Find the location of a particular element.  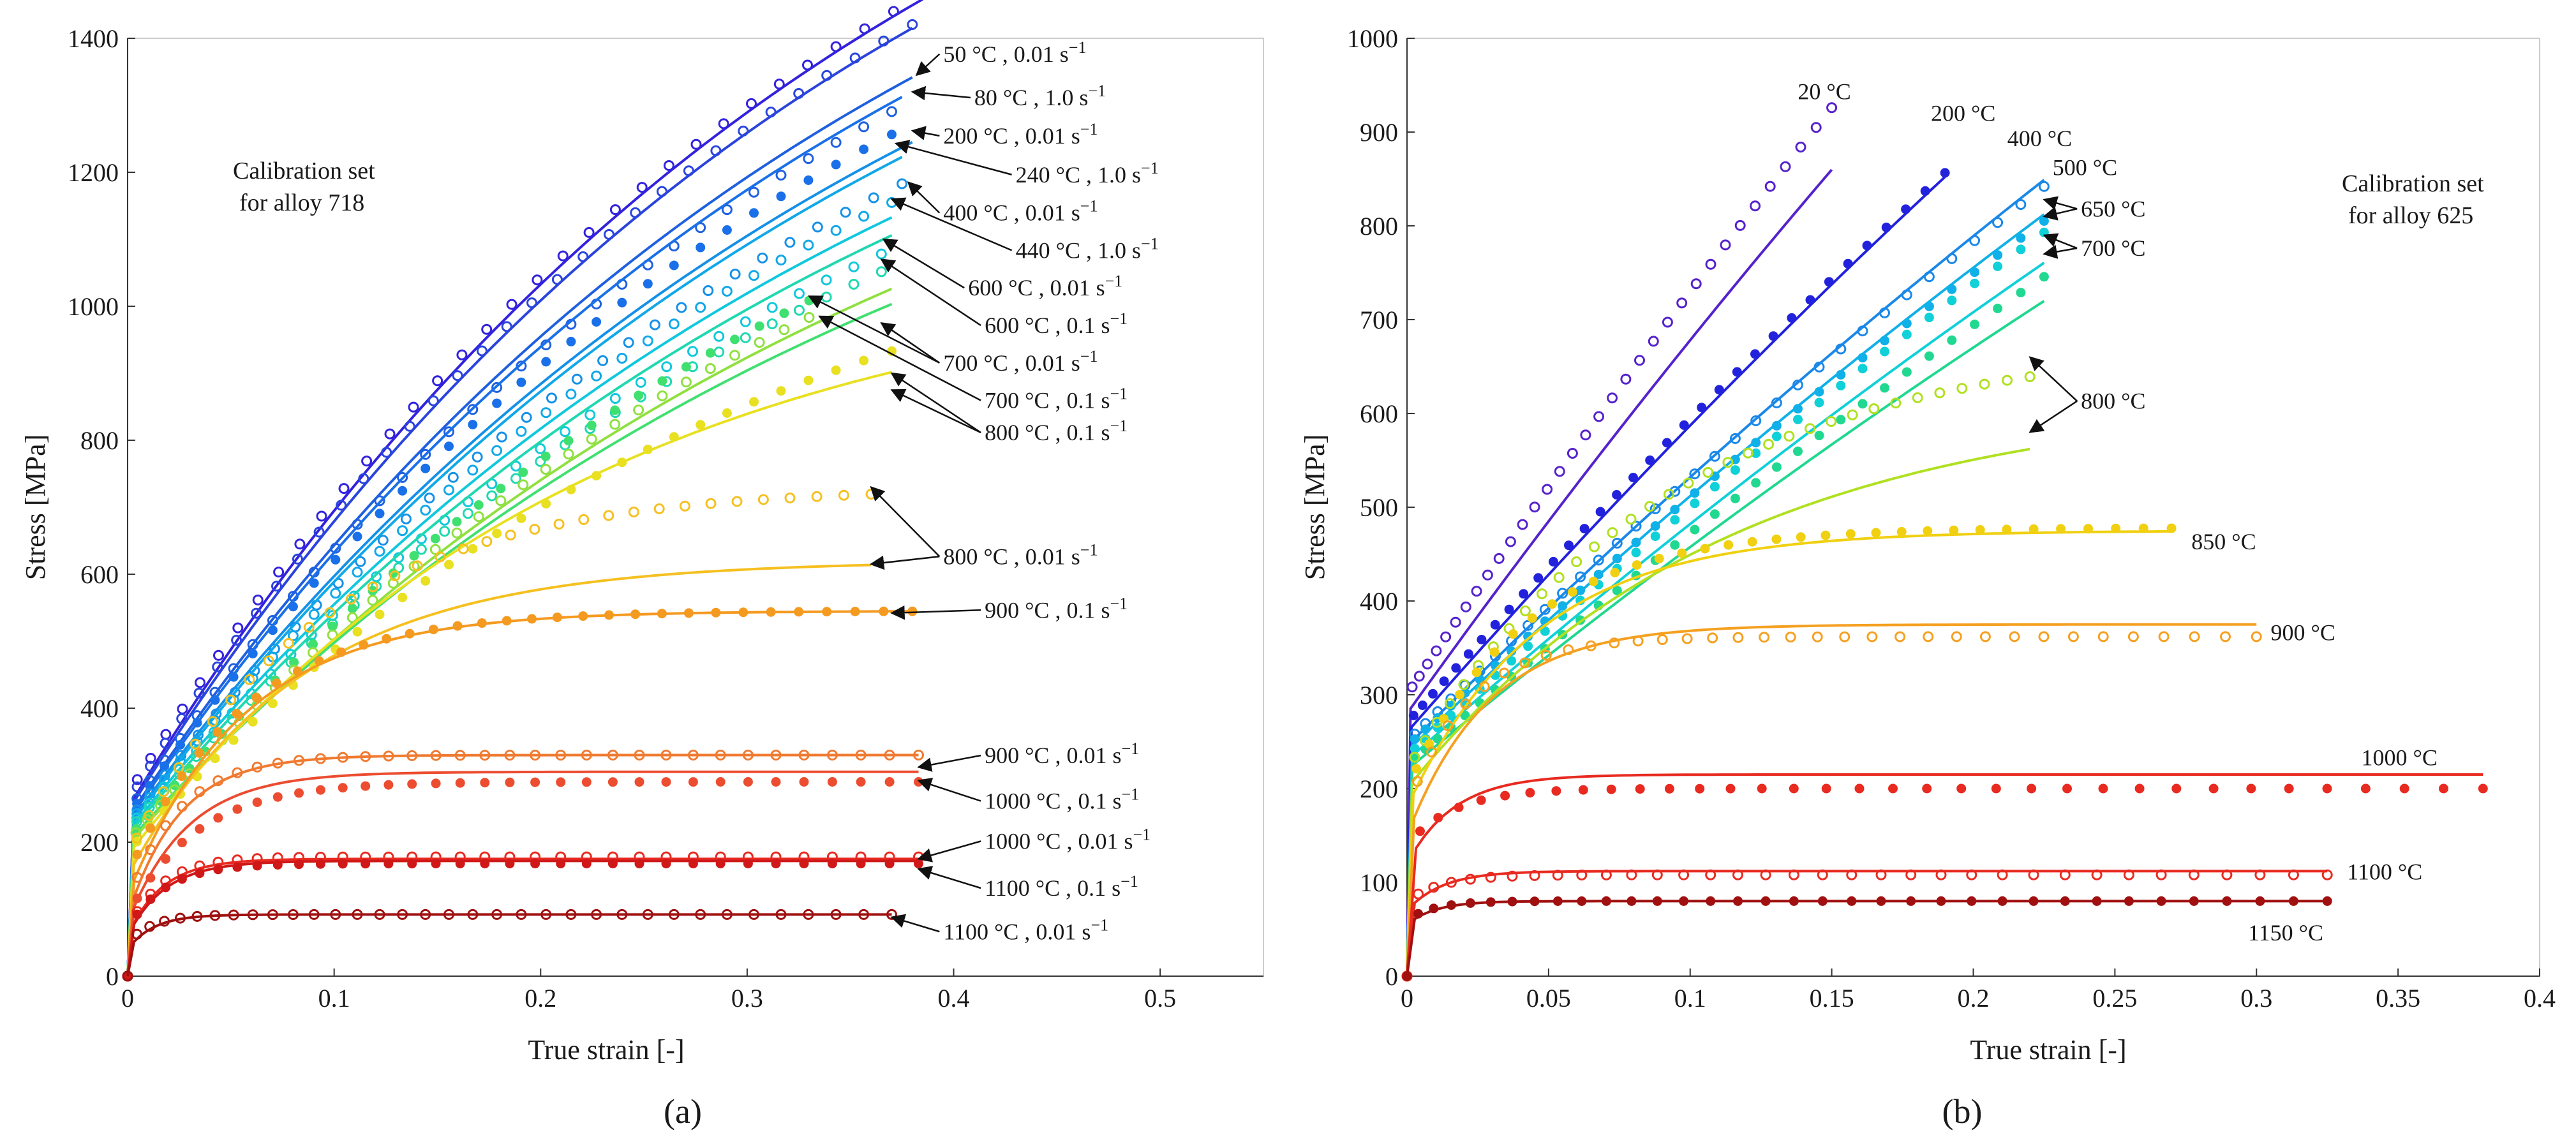

y-tick-label: 400 is located at coordinates (1379, 602).